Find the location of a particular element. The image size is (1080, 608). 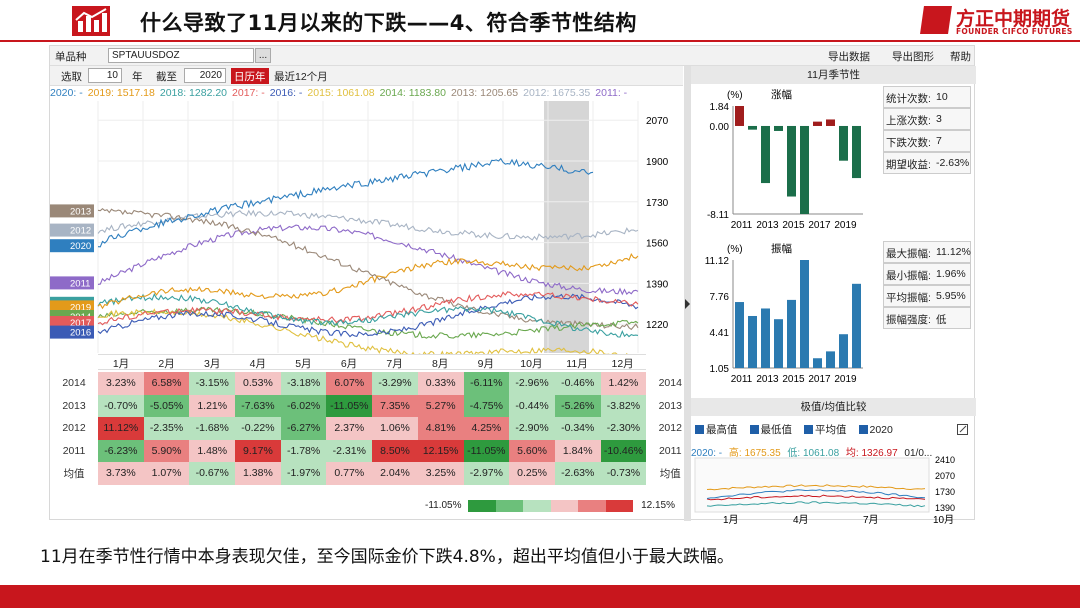

return-cell: 1.06% is located at coordinates (395, 428).